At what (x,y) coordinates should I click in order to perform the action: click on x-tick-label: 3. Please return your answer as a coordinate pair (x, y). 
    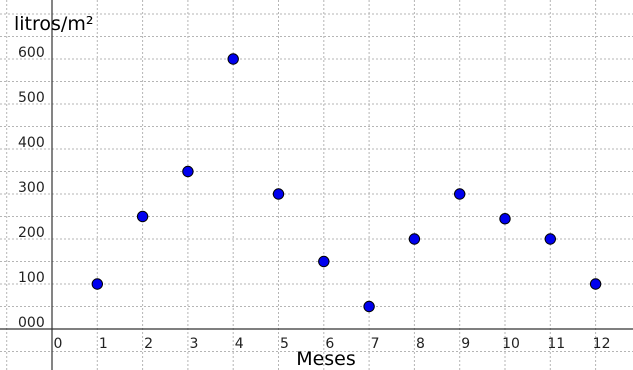
    Looking at the image, I should click on (193, 344).